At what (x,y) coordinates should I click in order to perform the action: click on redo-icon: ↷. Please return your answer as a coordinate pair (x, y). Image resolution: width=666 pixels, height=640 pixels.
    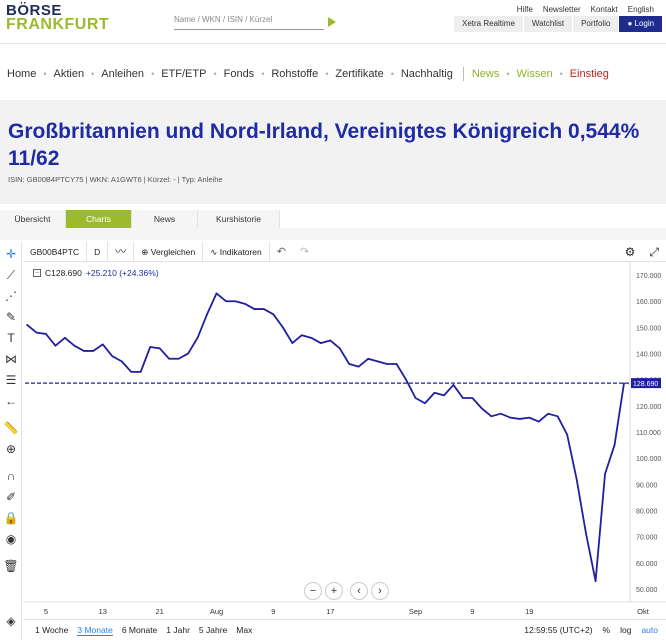
    Looking at the image, I should click on (304, 251).